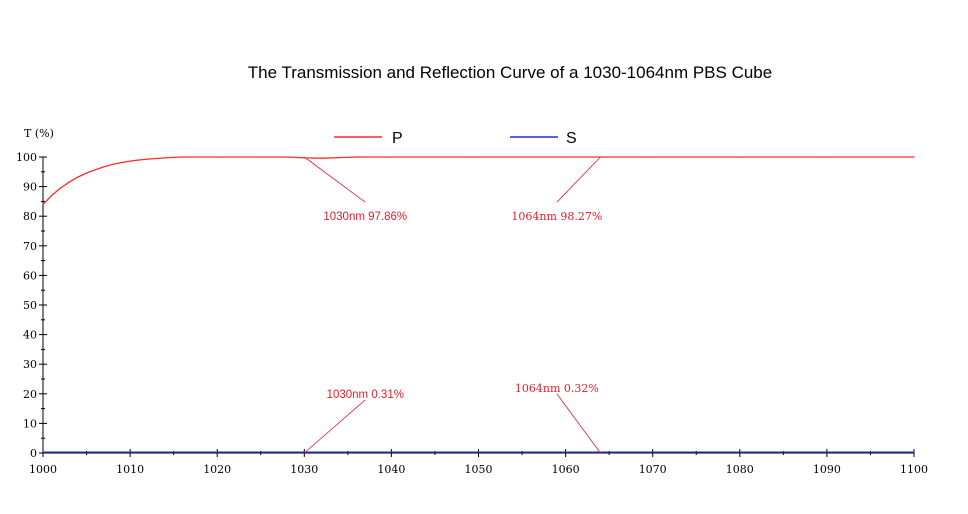  Describe the element at coordinates (914, 469) in the screenshot. I see `x-tick-label: 1100` at that location.